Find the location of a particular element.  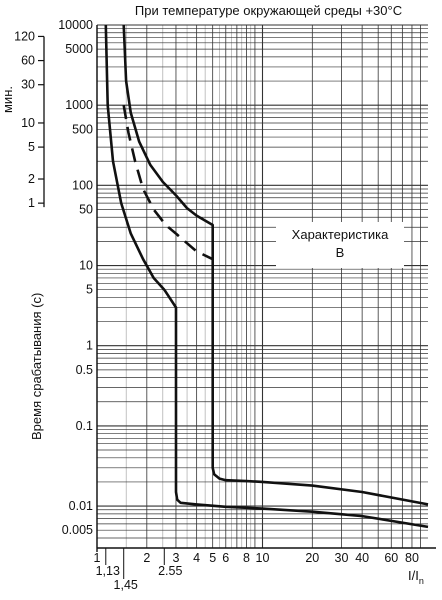

x-tick-label: 80 is located at coordinates (412, 558).